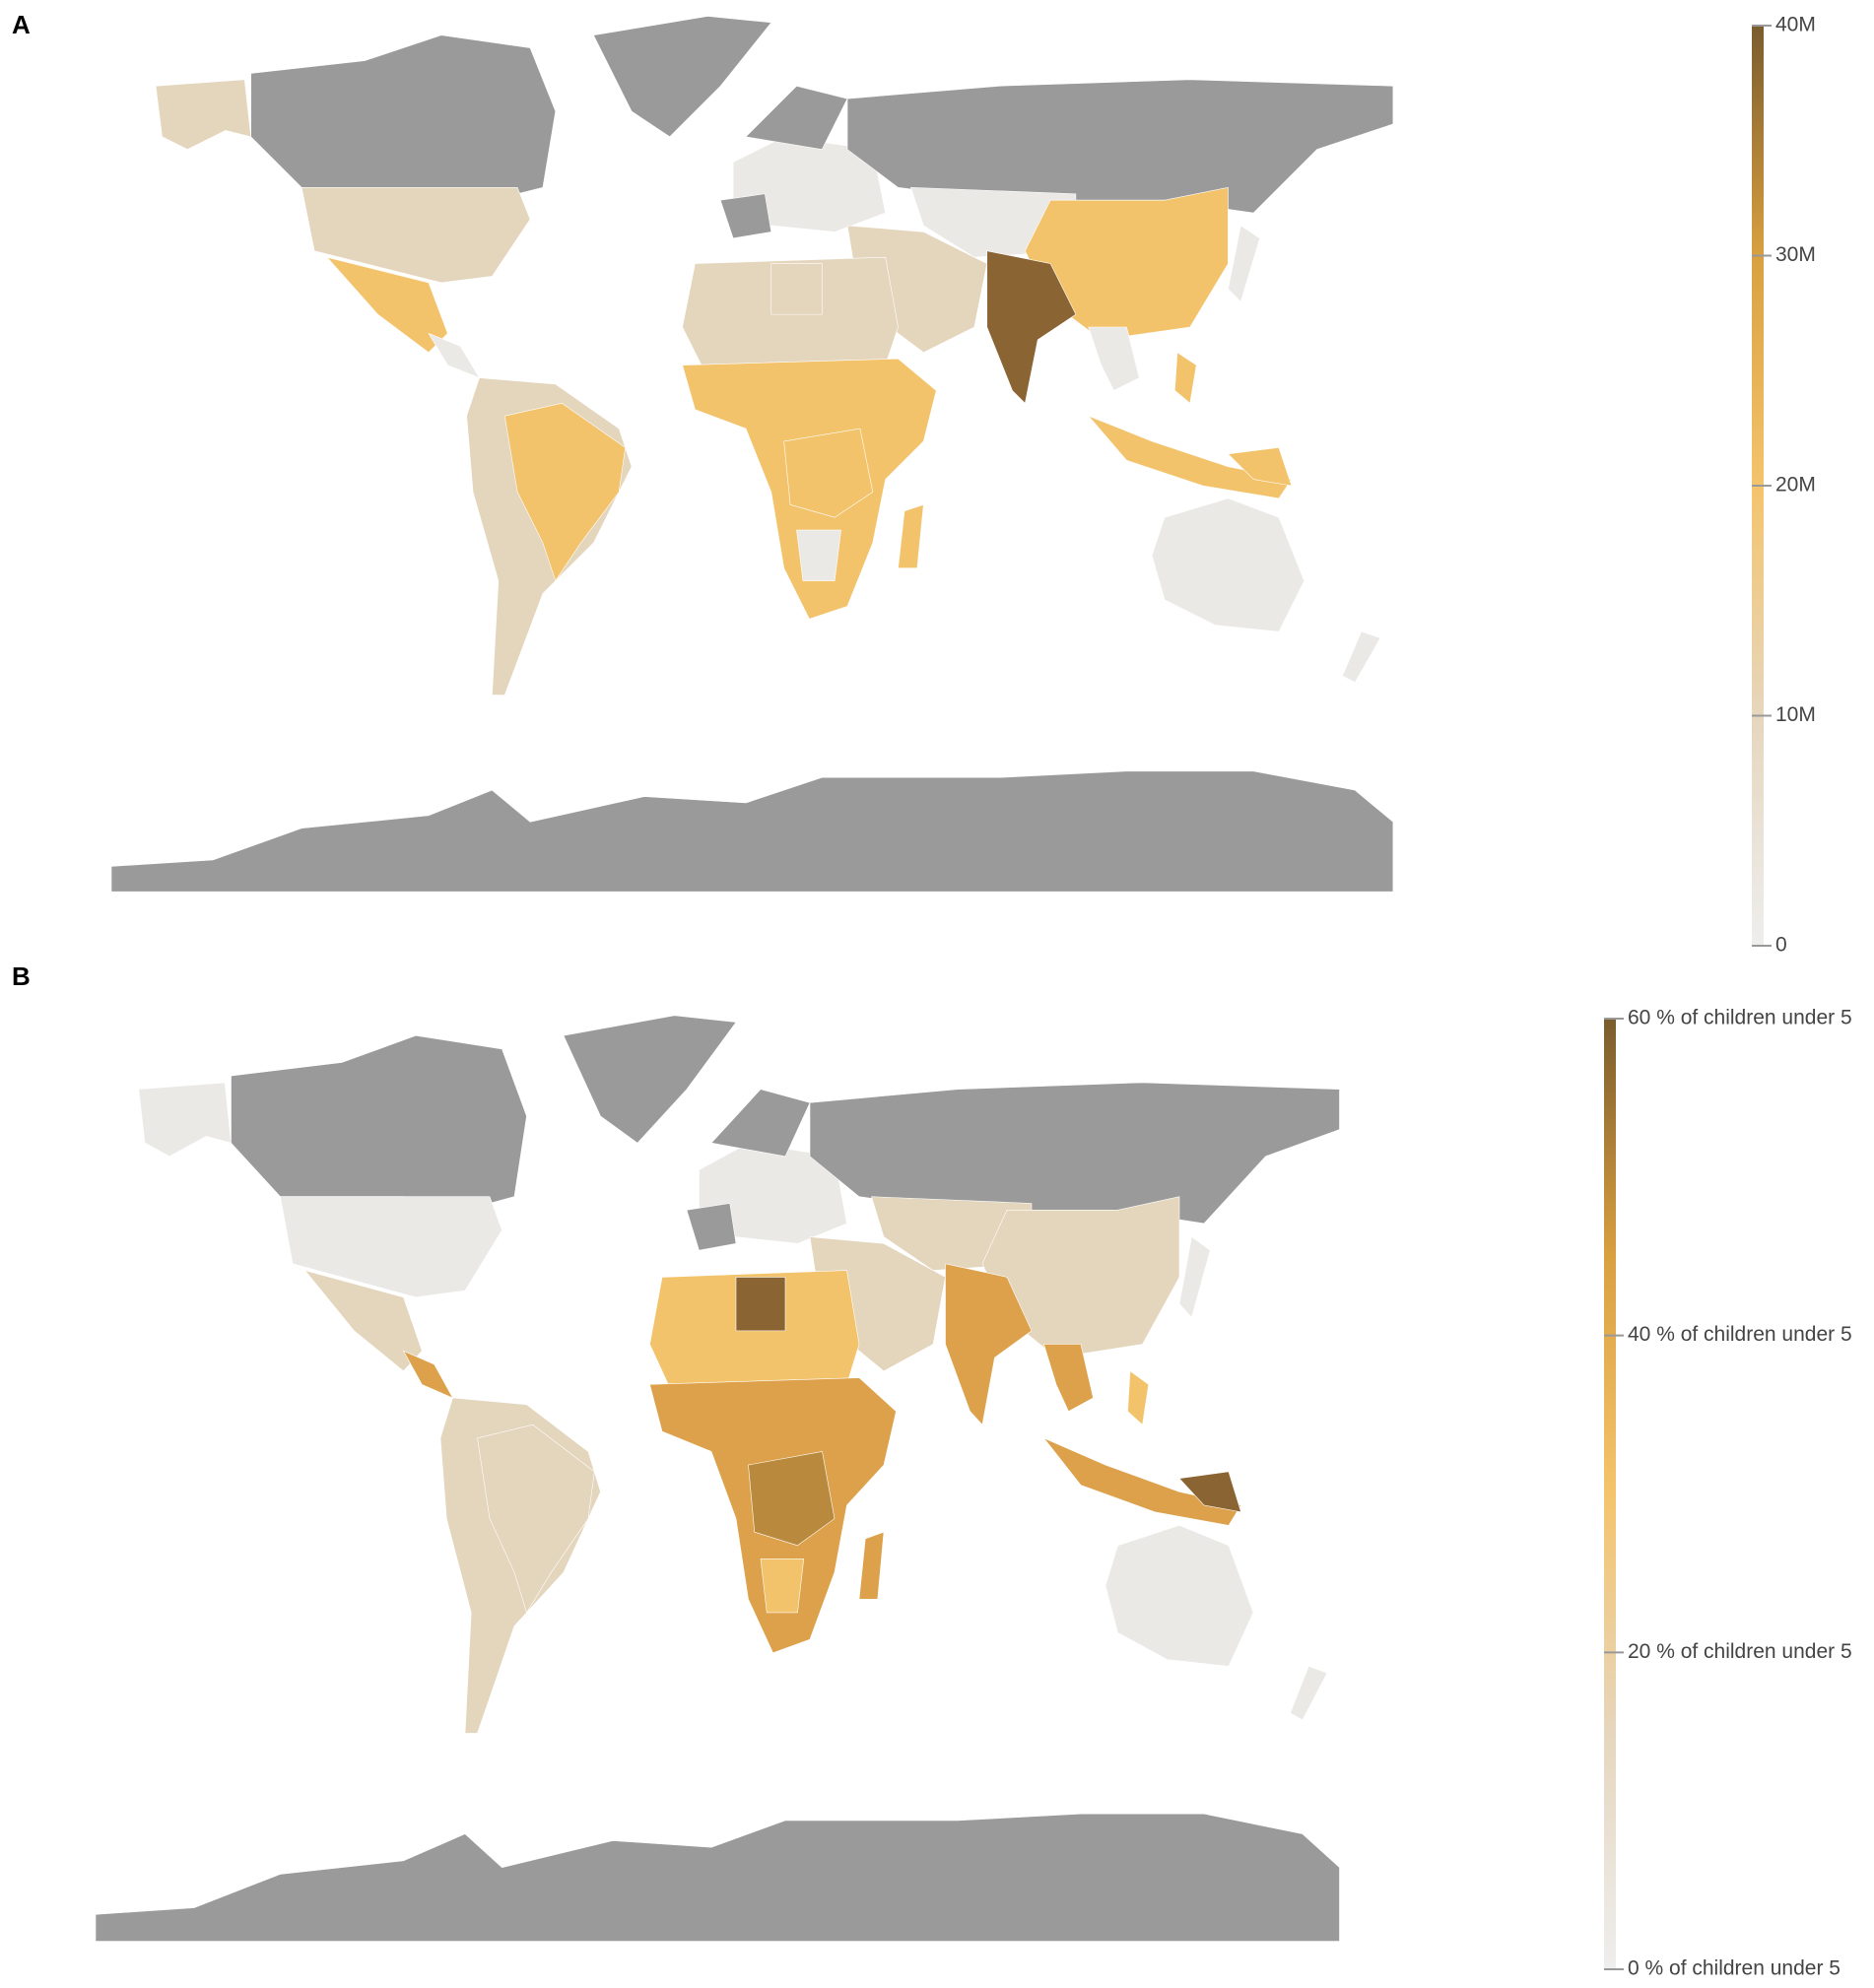 The width and height of the screenshot is (1874, 1988). Describe the element at coordinates (1740, 1652) in the screenshot. I see `tick-label: 20 % of children under 5` at that location.